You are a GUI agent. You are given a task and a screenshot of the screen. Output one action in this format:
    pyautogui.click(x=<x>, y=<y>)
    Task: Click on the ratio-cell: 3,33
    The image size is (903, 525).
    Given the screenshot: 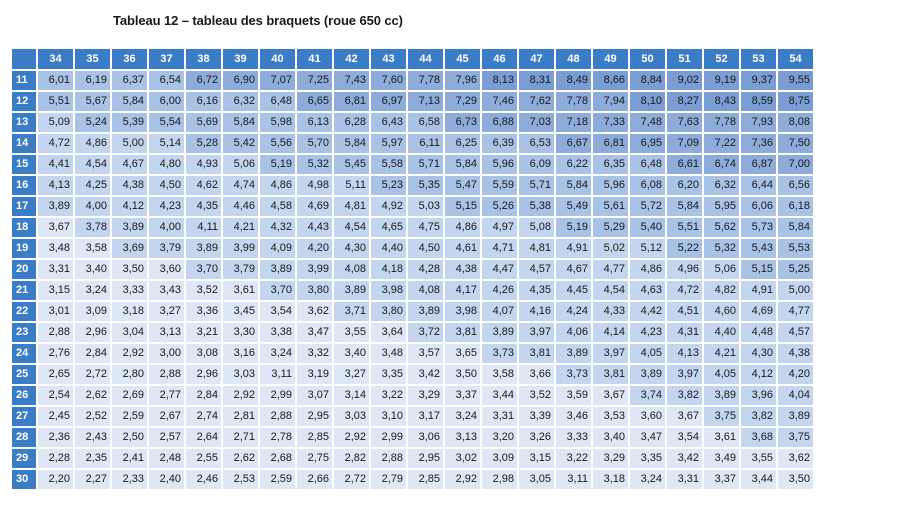 What is the action you would take?
    pyautogui.click(x=129, y=290)
    